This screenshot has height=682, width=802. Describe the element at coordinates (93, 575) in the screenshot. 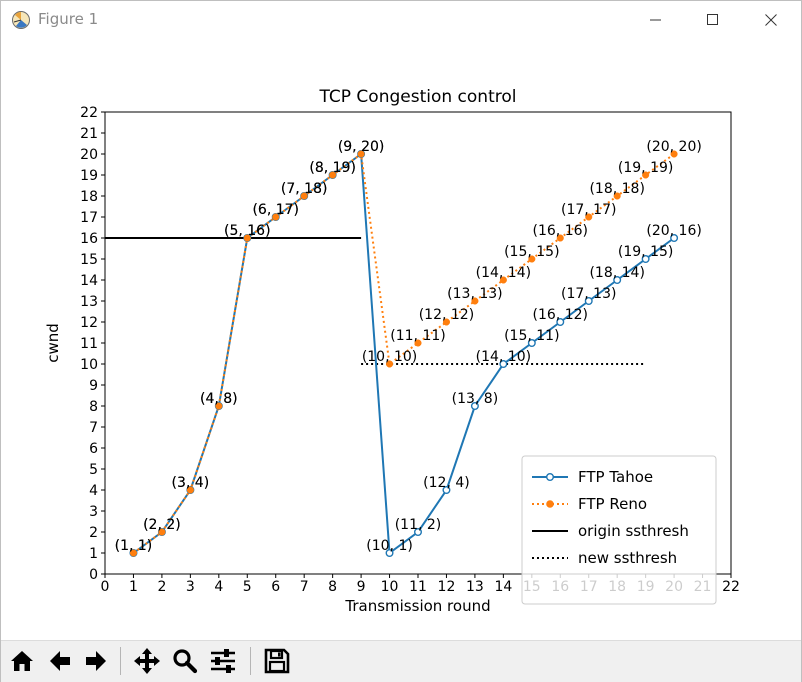

I see `y-tick-label: 0` at that location.